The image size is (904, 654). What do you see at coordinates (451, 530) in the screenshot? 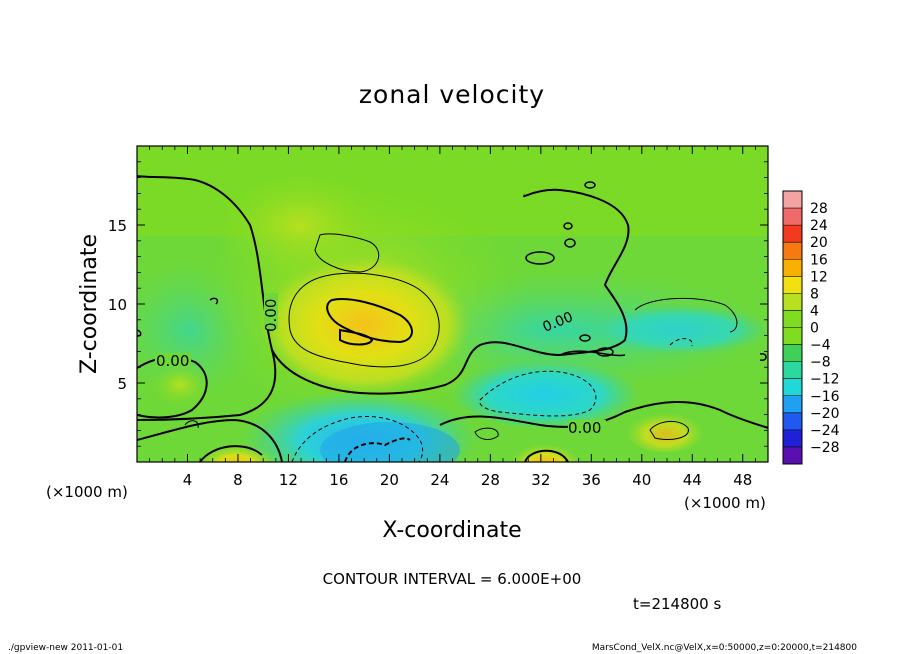
I see `x-axis-title: X-coordinate` at bounding box center [451, 530].